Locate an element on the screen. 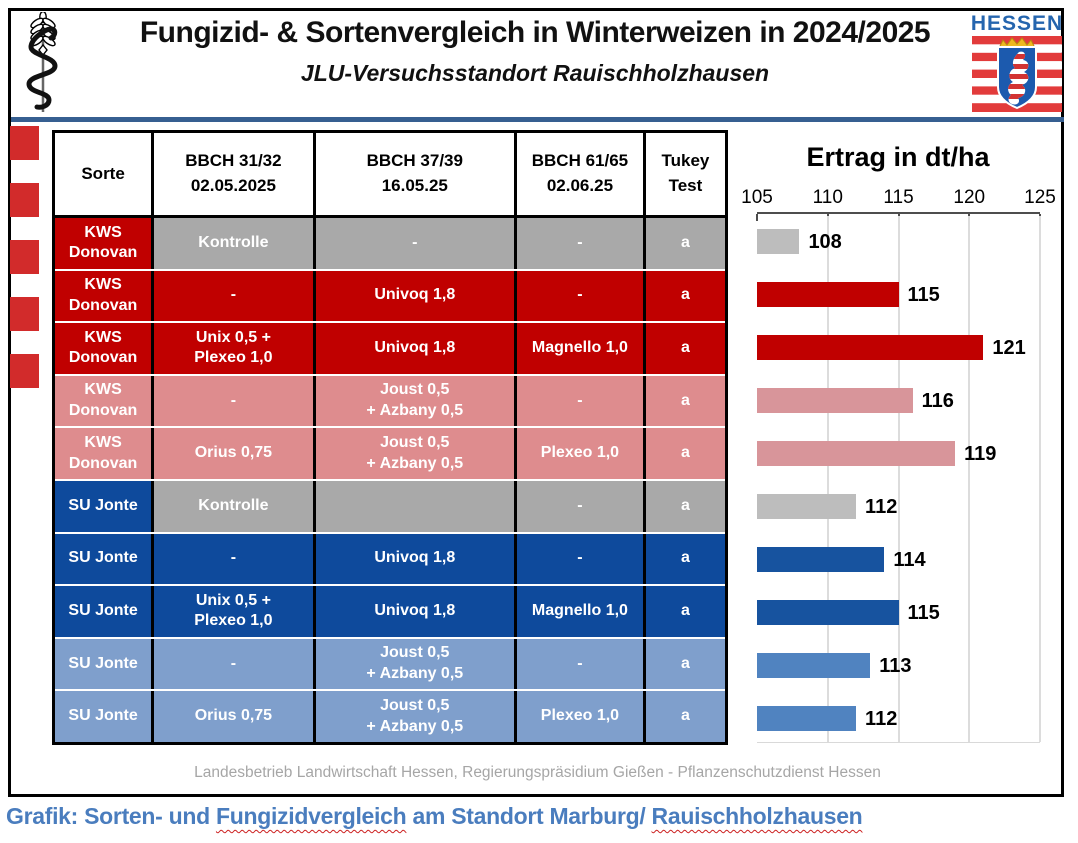  bar-row: 114 is located at coordinates (912, 559).